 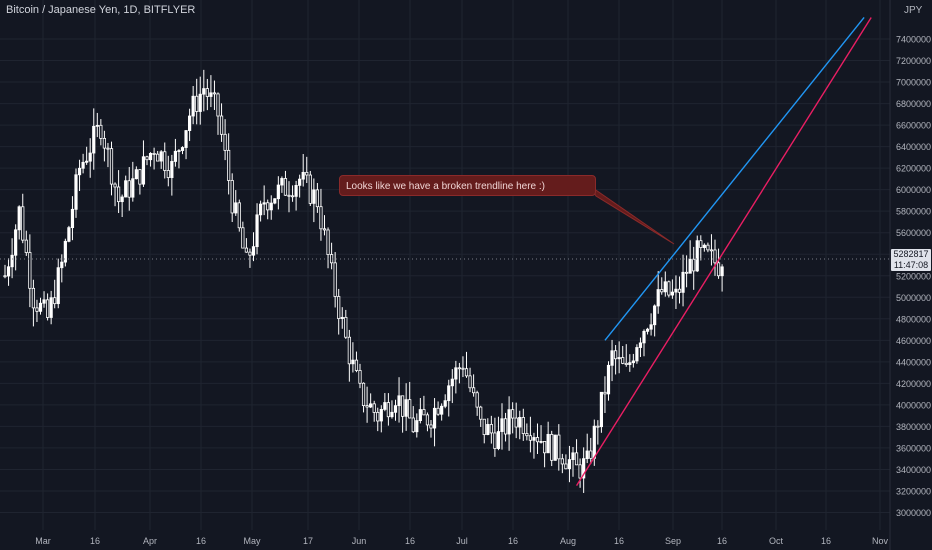 I want to click on y-tick-label: 4800000, so click(x=913, y=319).